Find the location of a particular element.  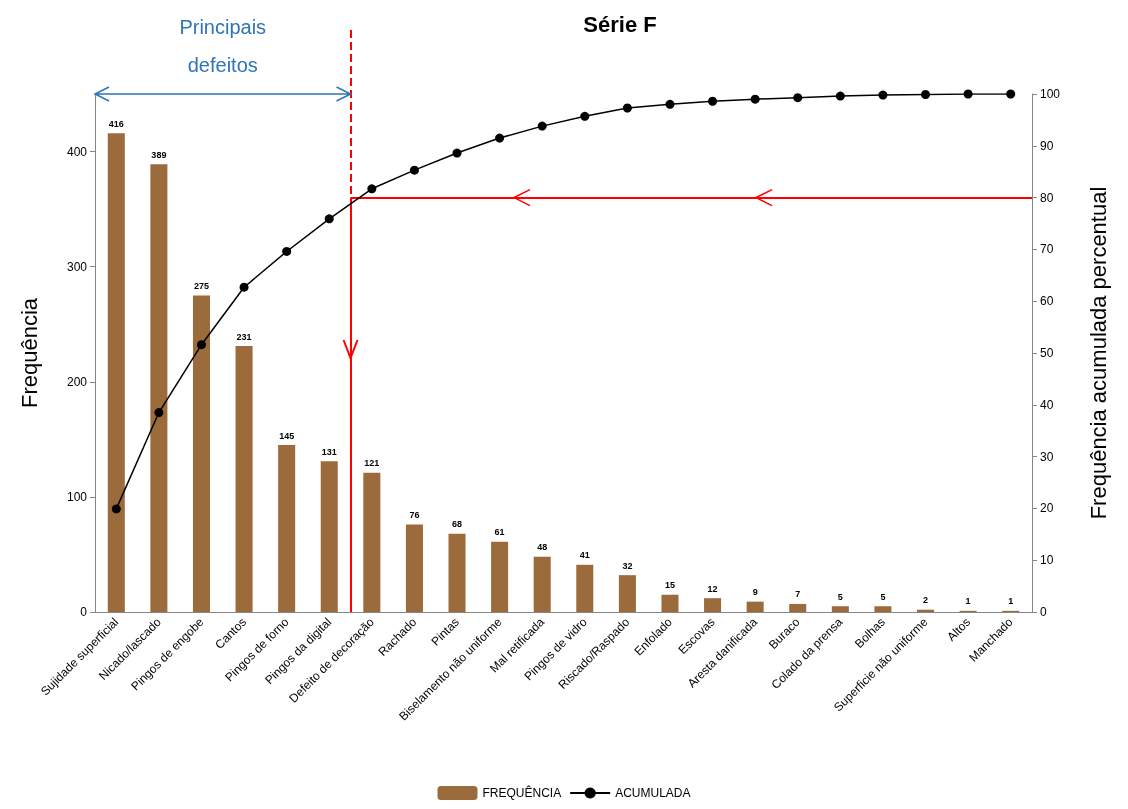

y-tick-label: 400 is located at coordinates (77, 151).